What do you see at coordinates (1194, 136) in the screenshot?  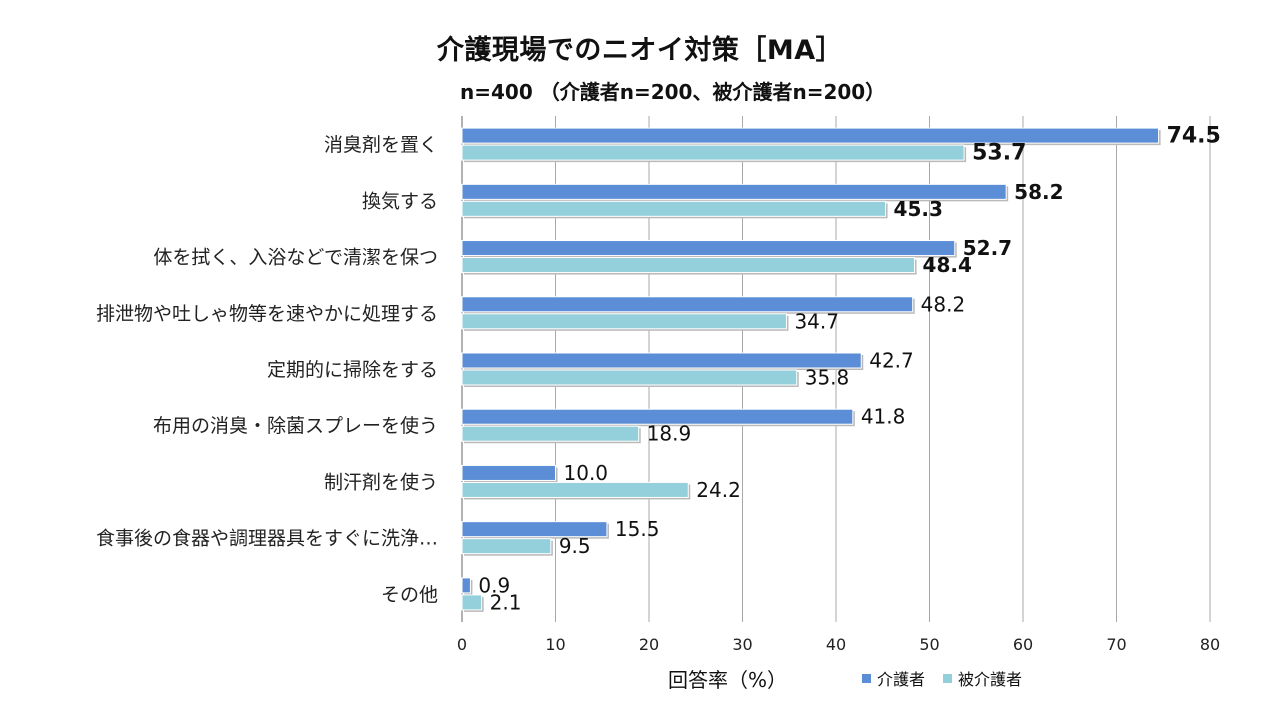 I see `data-label-caregiver: 74.5` at bounding box center [1194, 136].